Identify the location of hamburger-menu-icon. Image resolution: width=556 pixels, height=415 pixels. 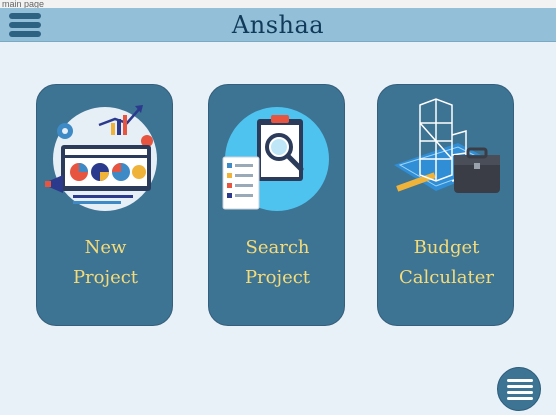
(25, 25).